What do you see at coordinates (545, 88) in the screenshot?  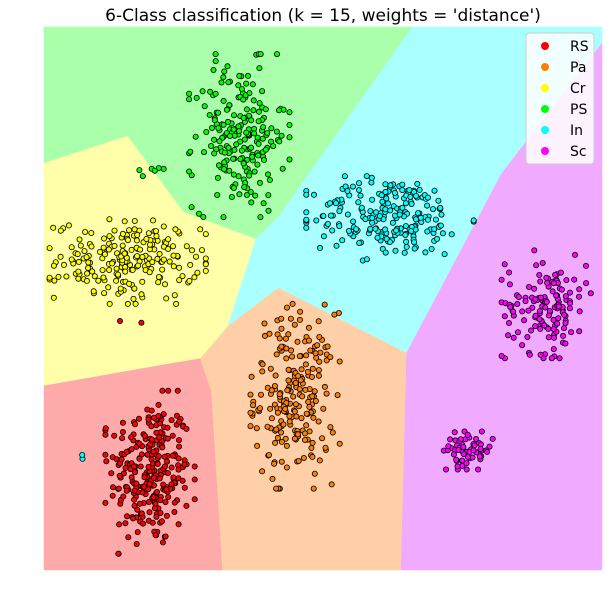 I see `legend-marker-cr` at bounding box center [545, 88].